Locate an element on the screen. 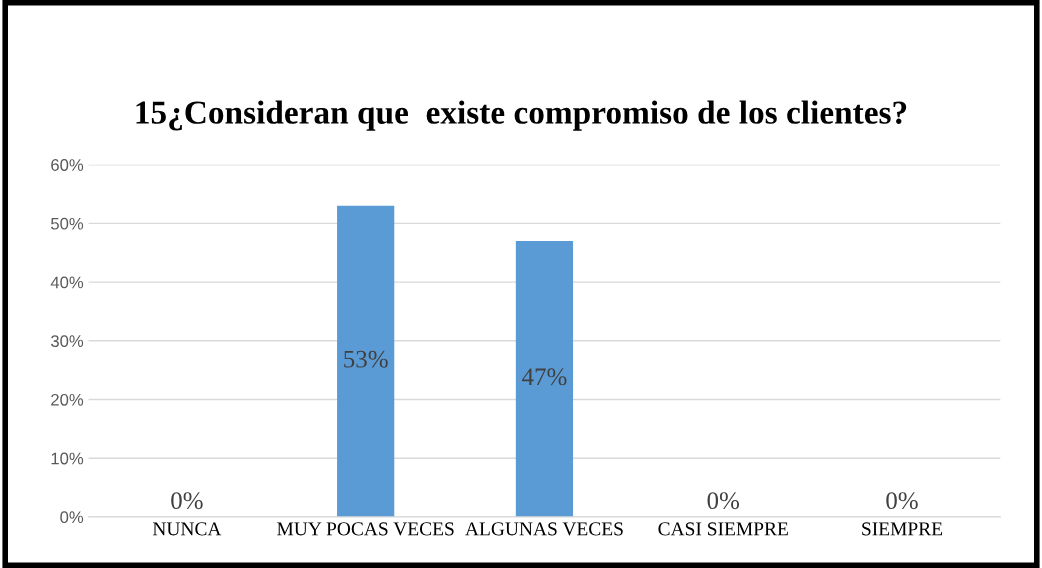 The width and height of the screenshot is (1042, 568). y-tick-label: 30% is located at coordinates (67, 341).